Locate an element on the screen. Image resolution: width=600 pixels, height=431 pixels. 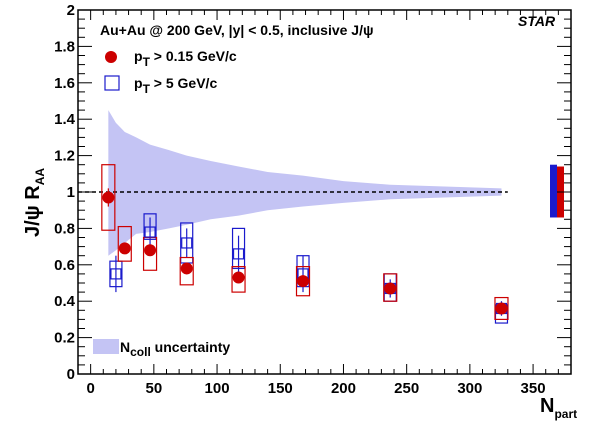
x-tick-label: 150 is located at coordinates (280, 388).